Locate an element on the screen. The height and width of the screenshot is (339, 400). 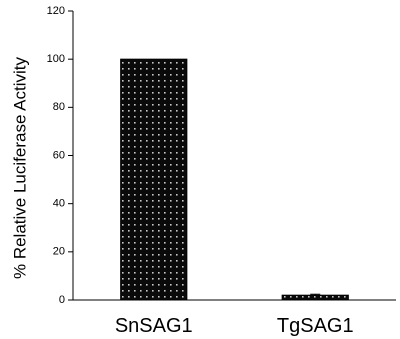
y-tick-label: 0 is located at coordinates (62, 300).